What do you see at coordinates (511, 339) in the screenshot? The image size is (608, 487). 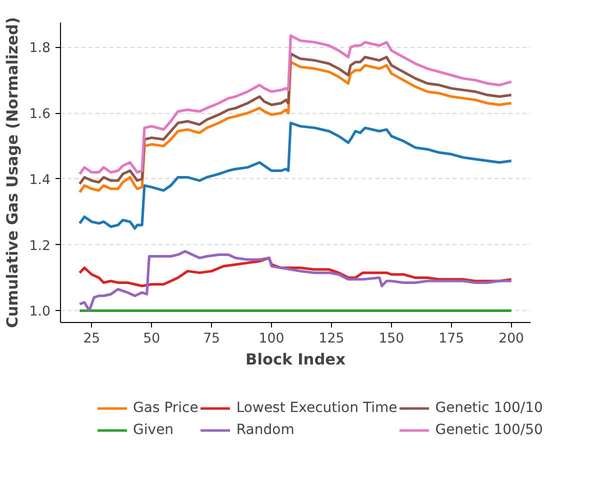 I see `x-tick-label: 200` at bounding box center [511, 339].